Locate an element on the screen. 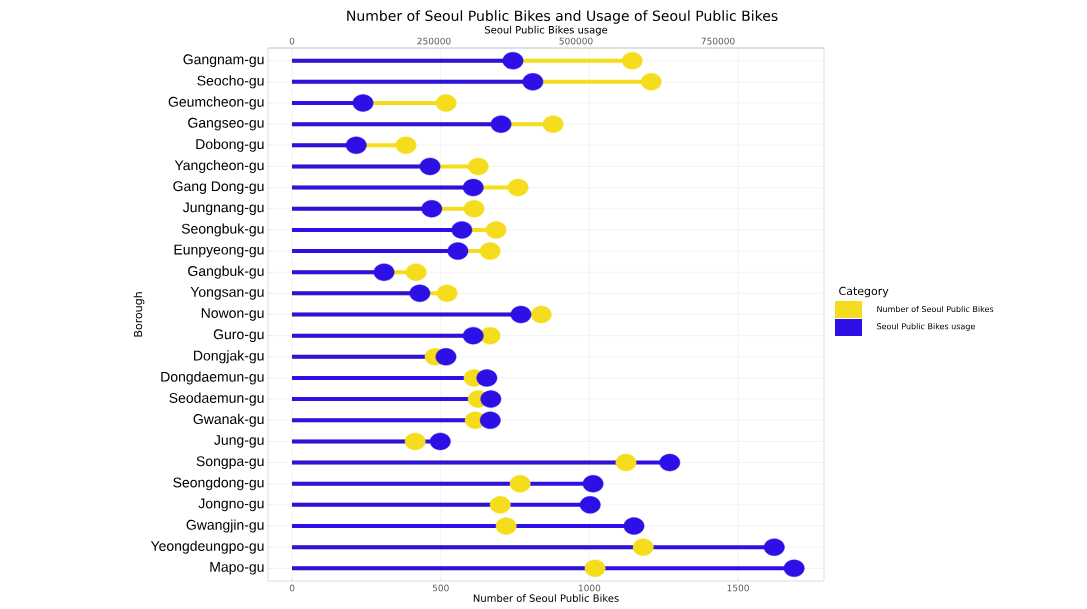 Image resolution: width=1087 pixels, height=609 pixels. y-tick-label: Seocho-gu is located at coordinates (230, 82).